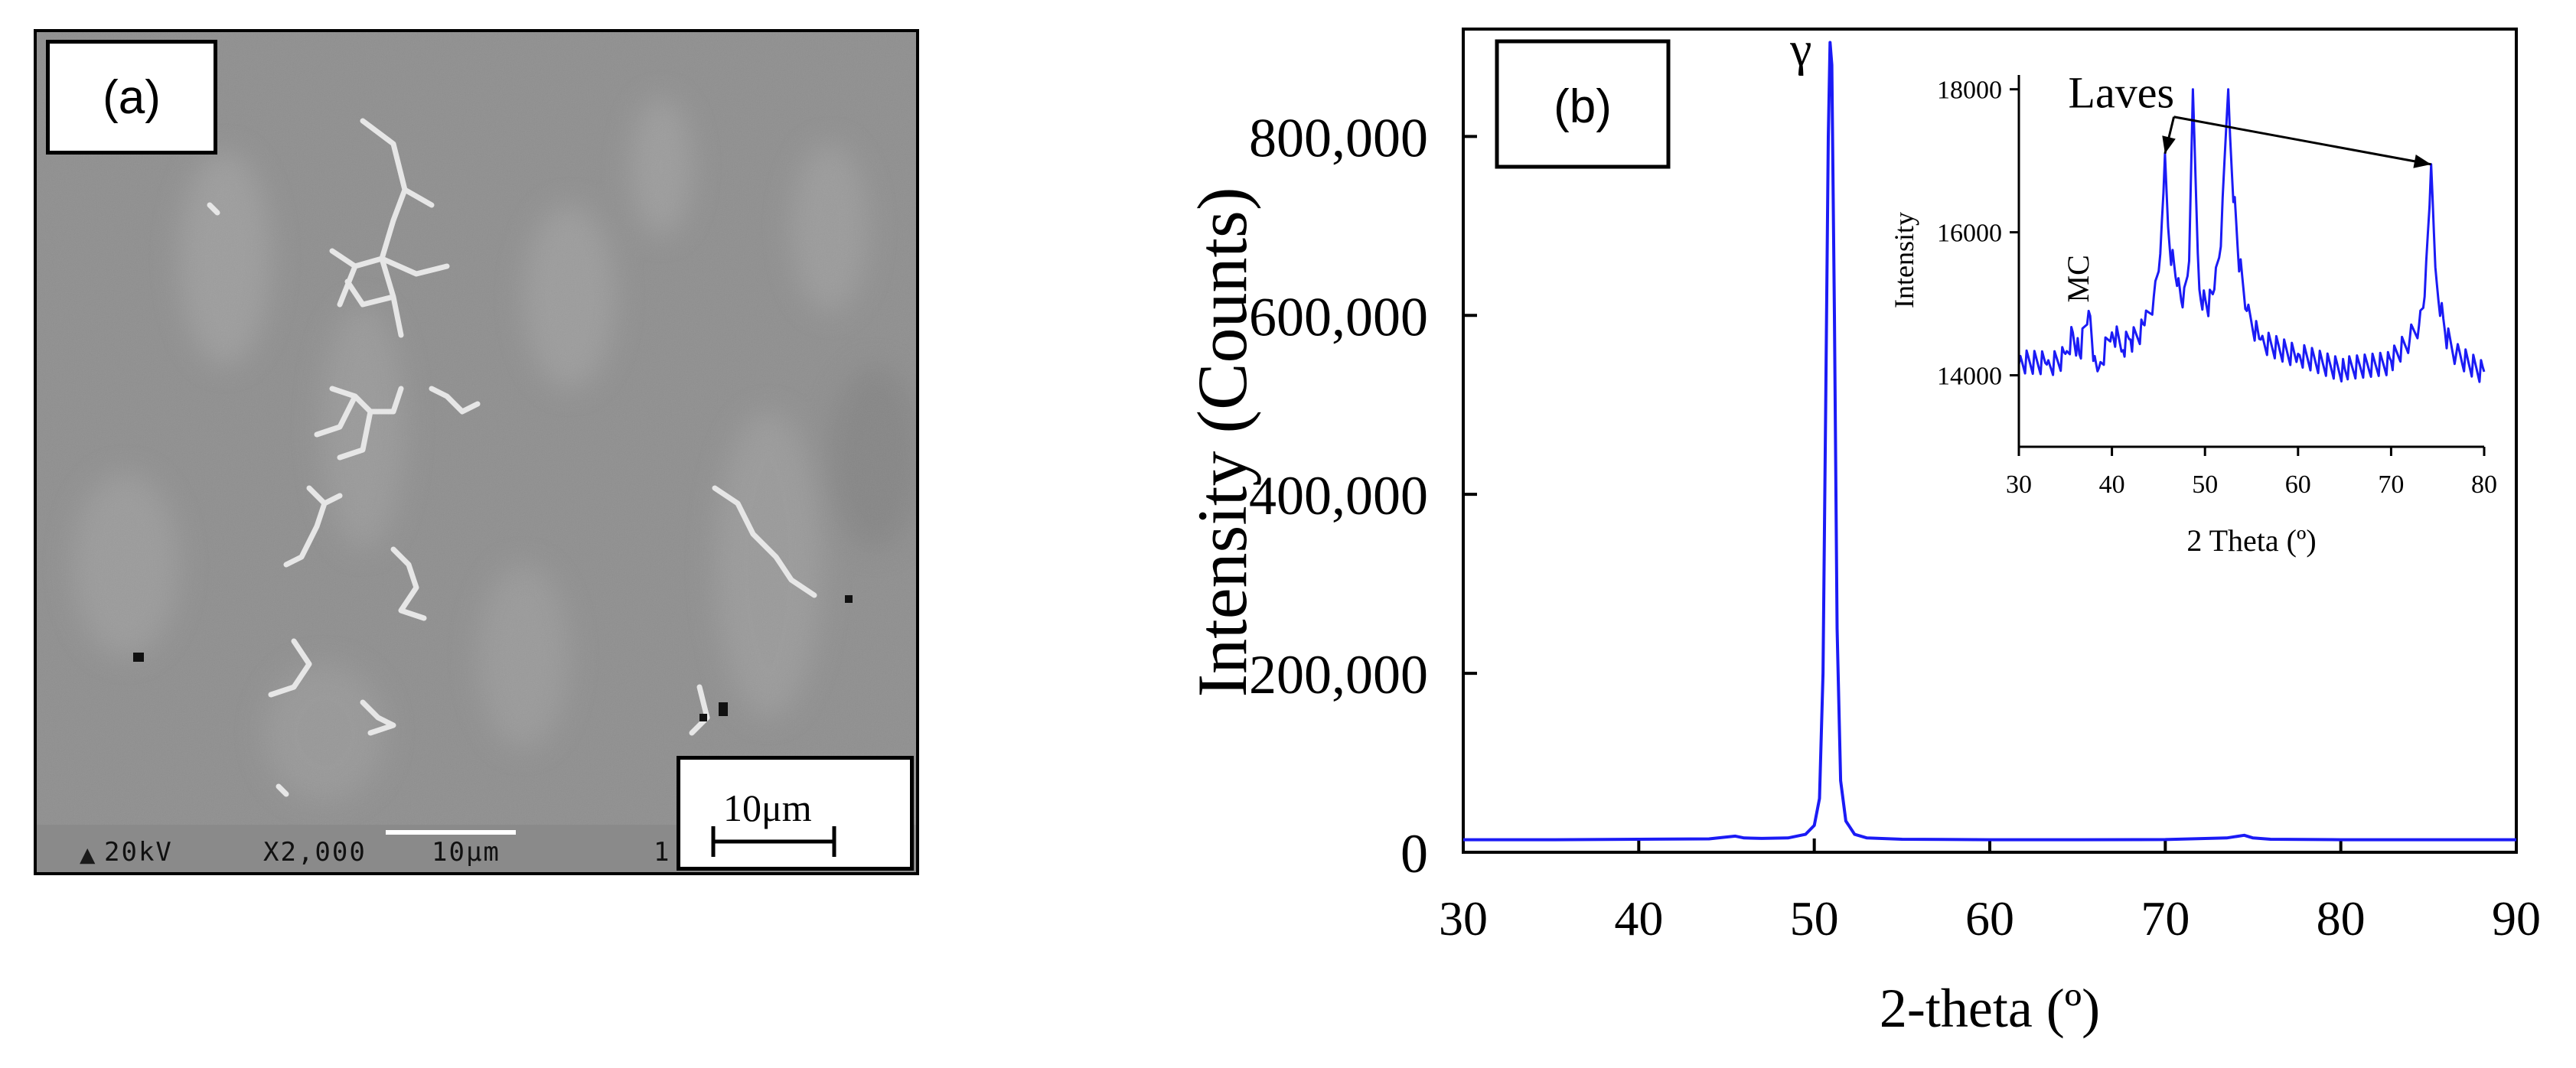  I want to click on main-y-tick-label: 600,000, so click(1338, 317).